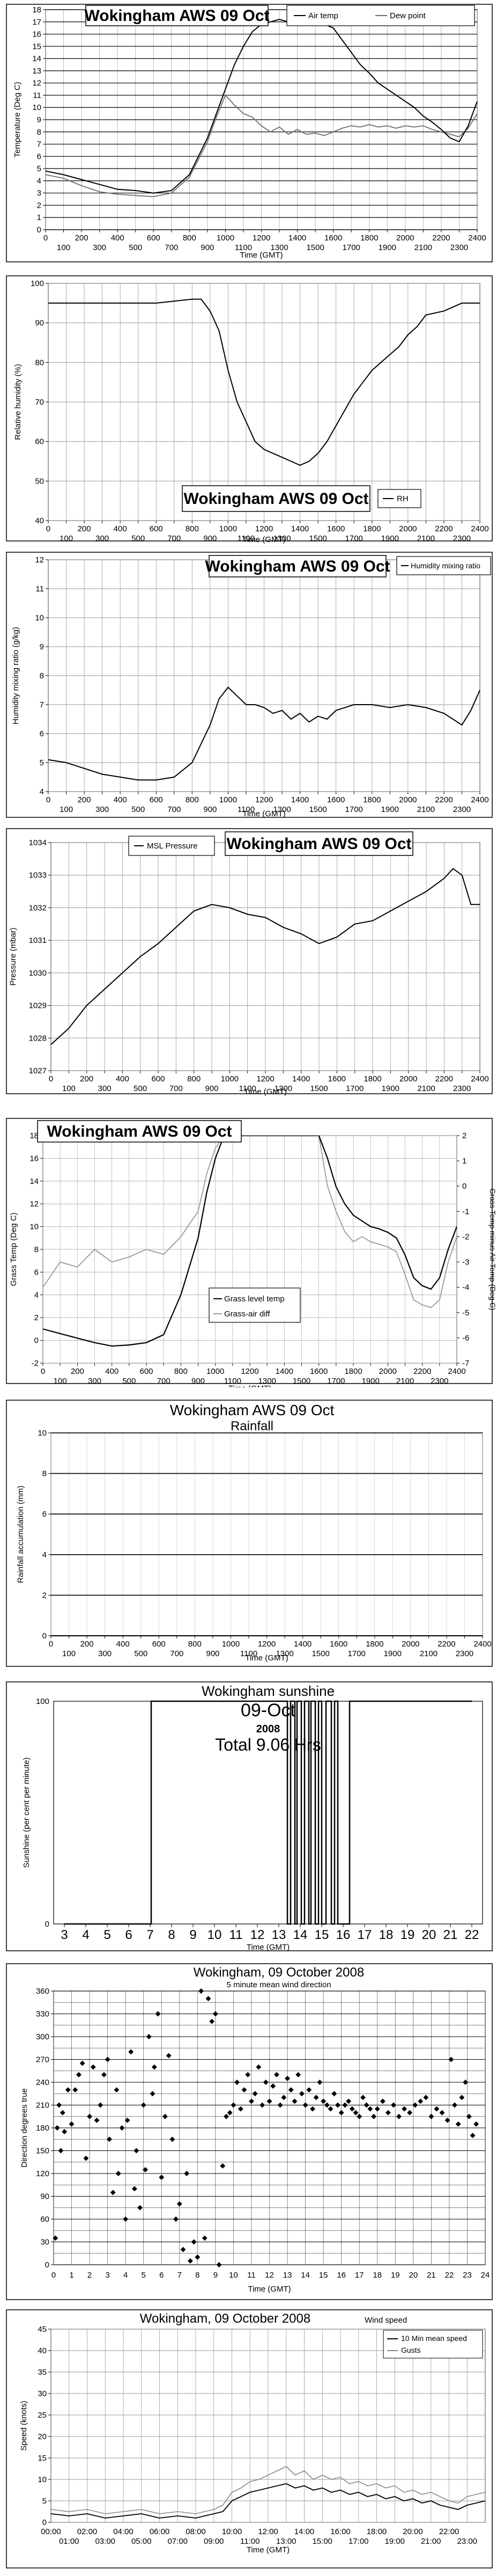 The width and height of the screenshot is (504, 2576). Describe the element at coordinates (426, 538) in the screenshot. I see `x-tick-label: 2100` at that location.